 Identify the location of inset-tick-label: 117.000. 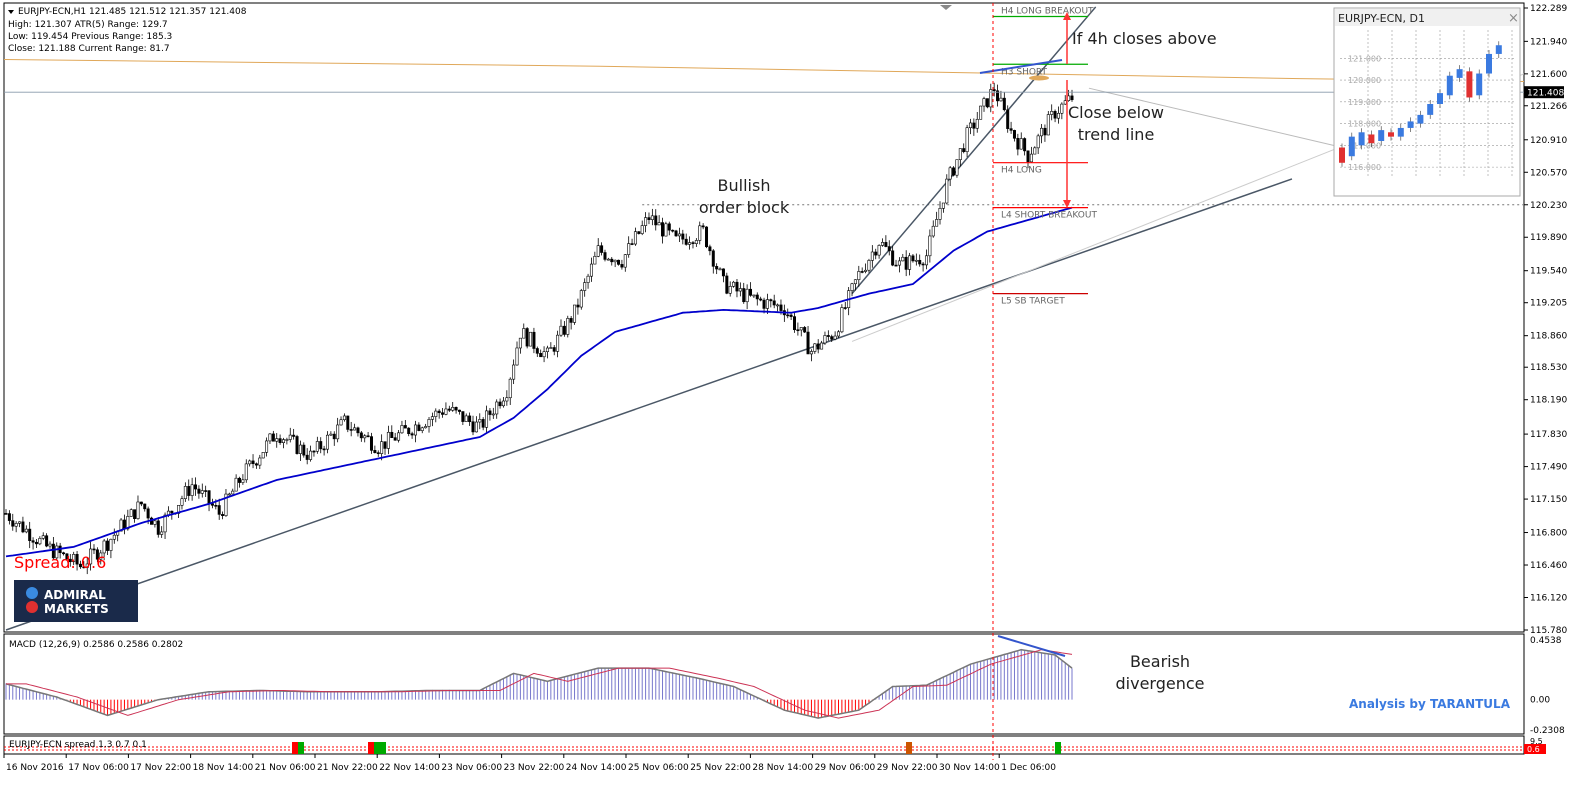
(1364, 145).